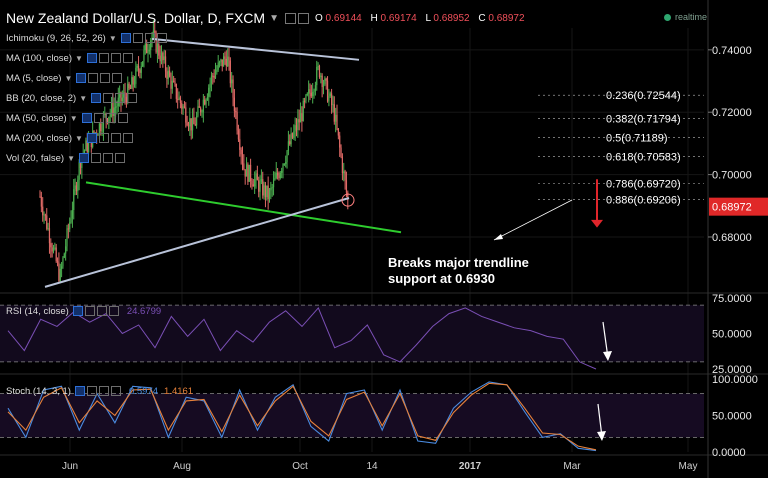 The image size is (768, 478). I want to click on indicator-row-ma5: MA (5, close) ▼, so click(65, 78).